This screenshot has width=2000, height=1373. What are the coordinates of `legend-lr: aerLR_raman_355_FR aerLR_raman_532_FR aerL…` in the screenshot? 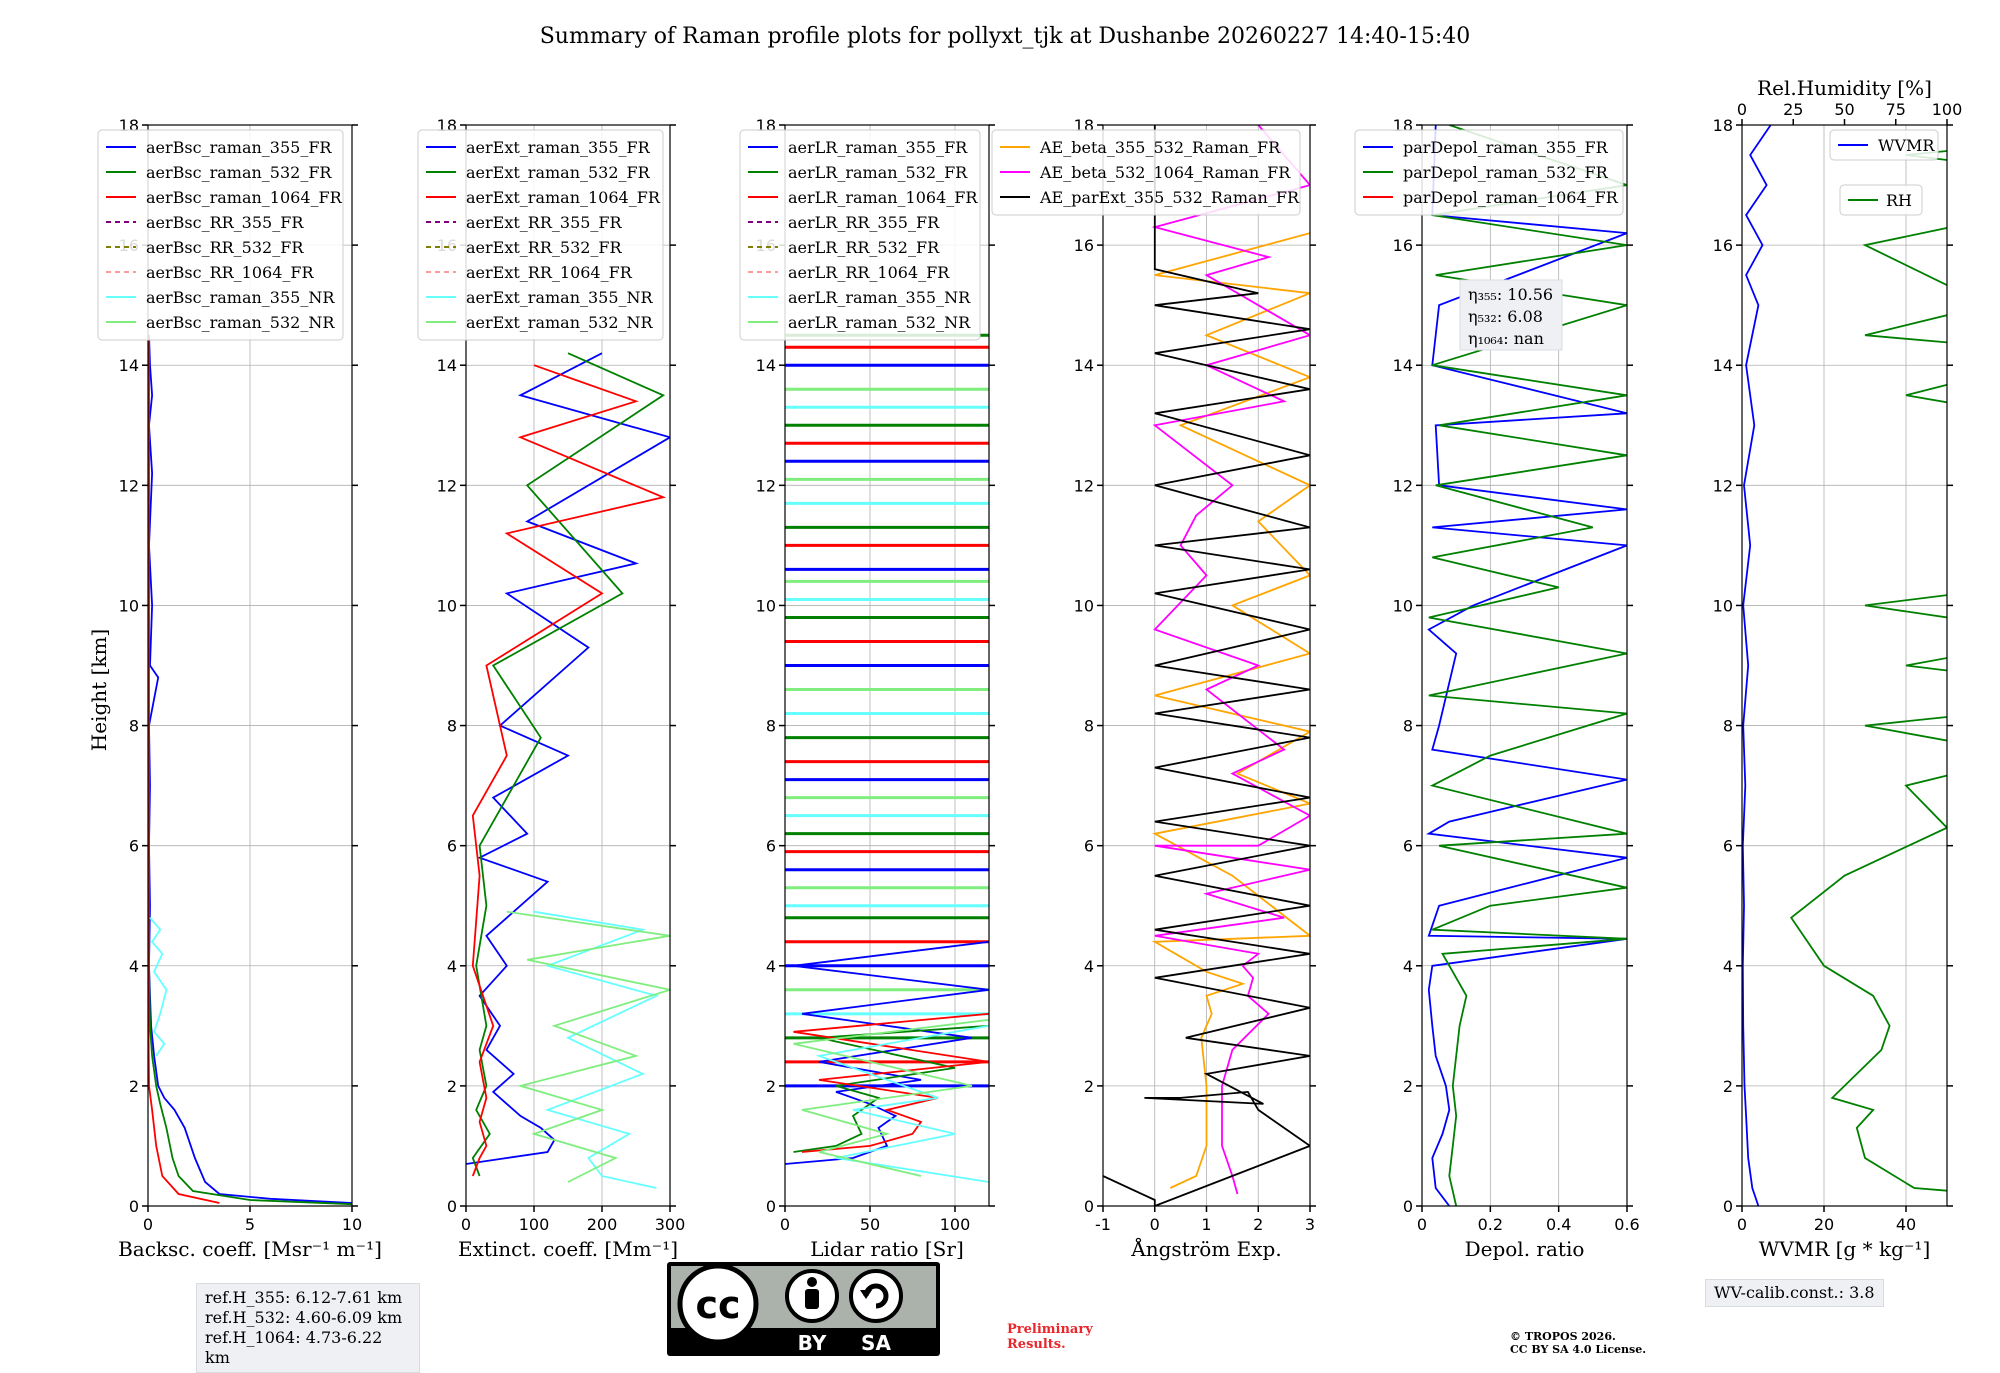 It's located at (860, 235).